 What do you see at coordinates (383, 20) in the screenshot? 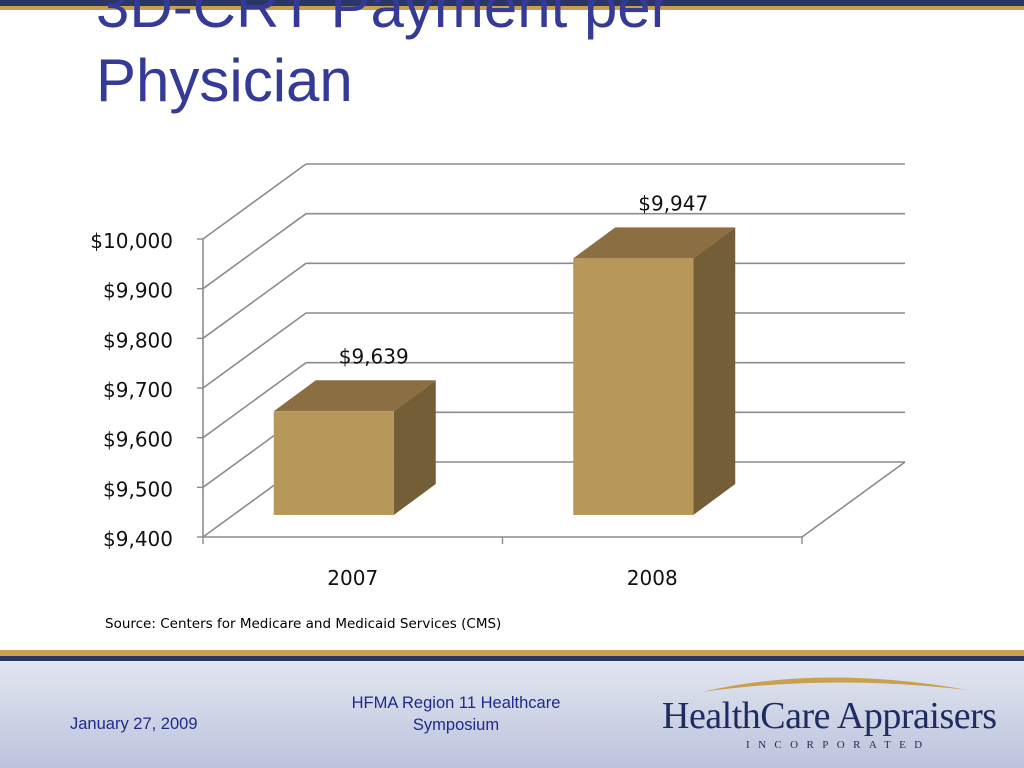
I see `slide-title-line-1: 3D-CRT Payment per` at bounding box center [383, 20].